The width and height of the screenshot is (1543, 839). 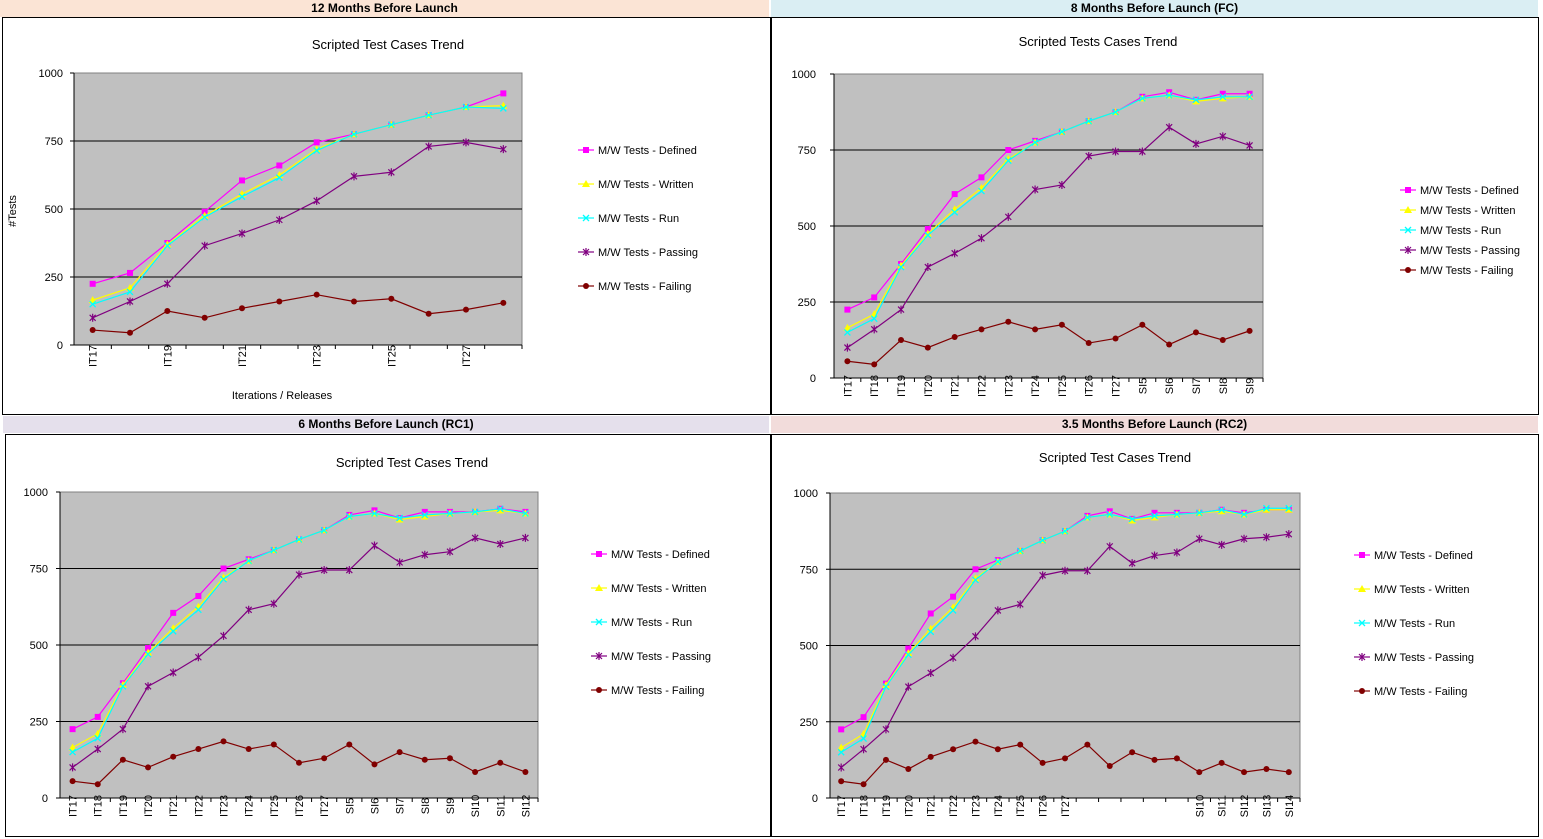 What do you see at coordinates (401, 806) in the screenshot?
I see `x-tick-label: SI7` at bounding box center [401, 806].